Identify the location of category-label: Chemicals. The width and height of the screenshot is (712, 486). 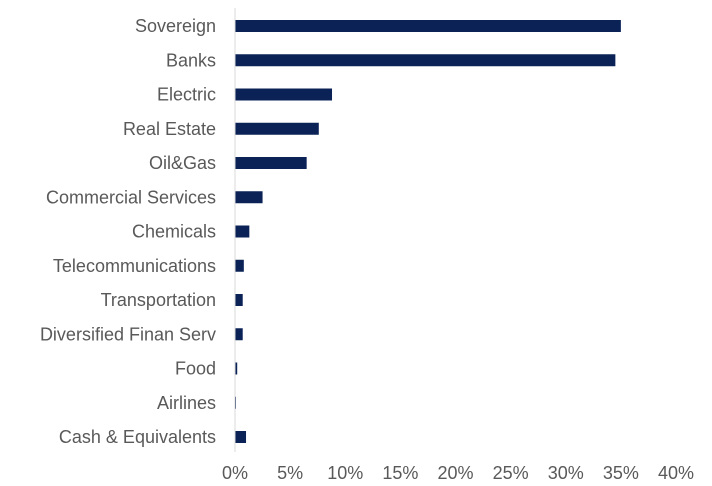
(174, 232).